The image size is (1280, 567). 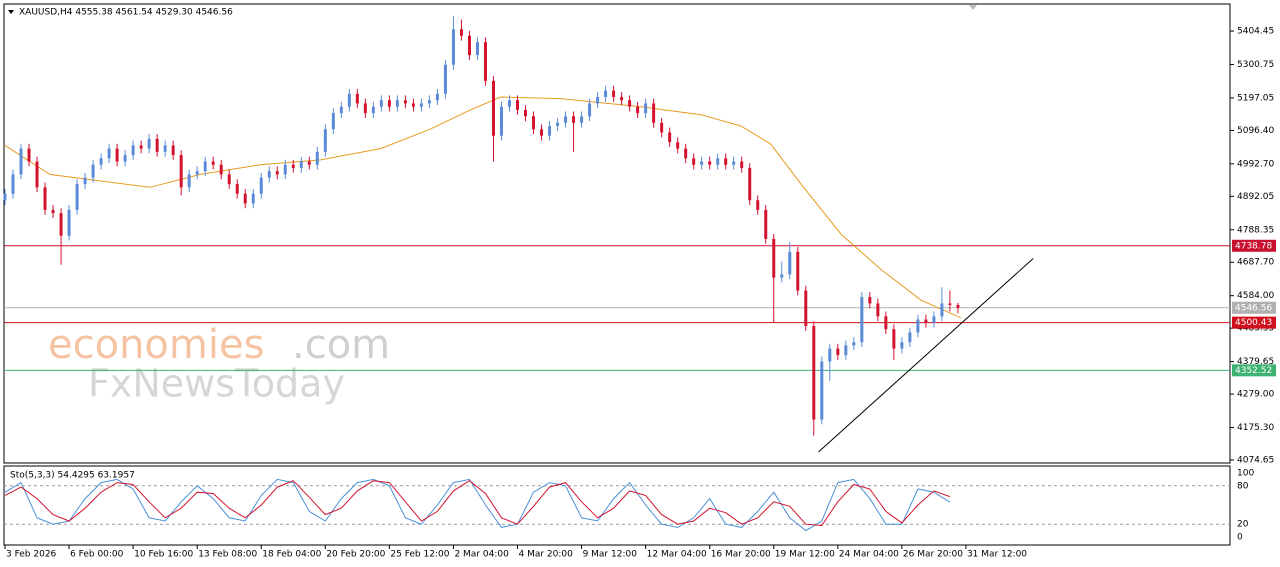 I want to click on y-tick-label: 80, so click(x=1243, y=486).